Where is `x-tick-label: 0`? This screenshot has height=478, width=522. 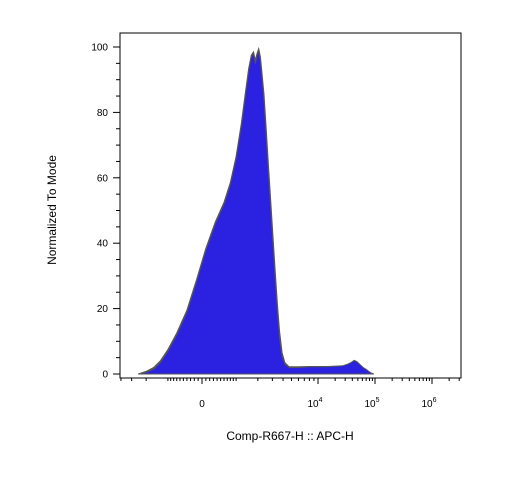 x-tick-label: 0 is located at coordinates (202, 404).